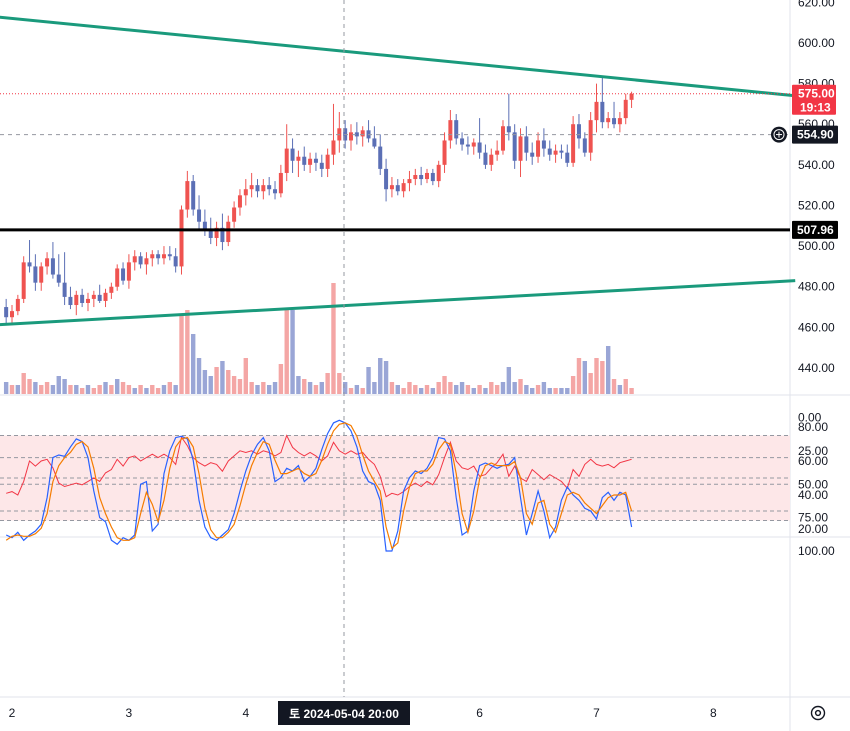  Describe the element at coordinates (818, 713) in the screenshot. I see `gear-icon` at that location.